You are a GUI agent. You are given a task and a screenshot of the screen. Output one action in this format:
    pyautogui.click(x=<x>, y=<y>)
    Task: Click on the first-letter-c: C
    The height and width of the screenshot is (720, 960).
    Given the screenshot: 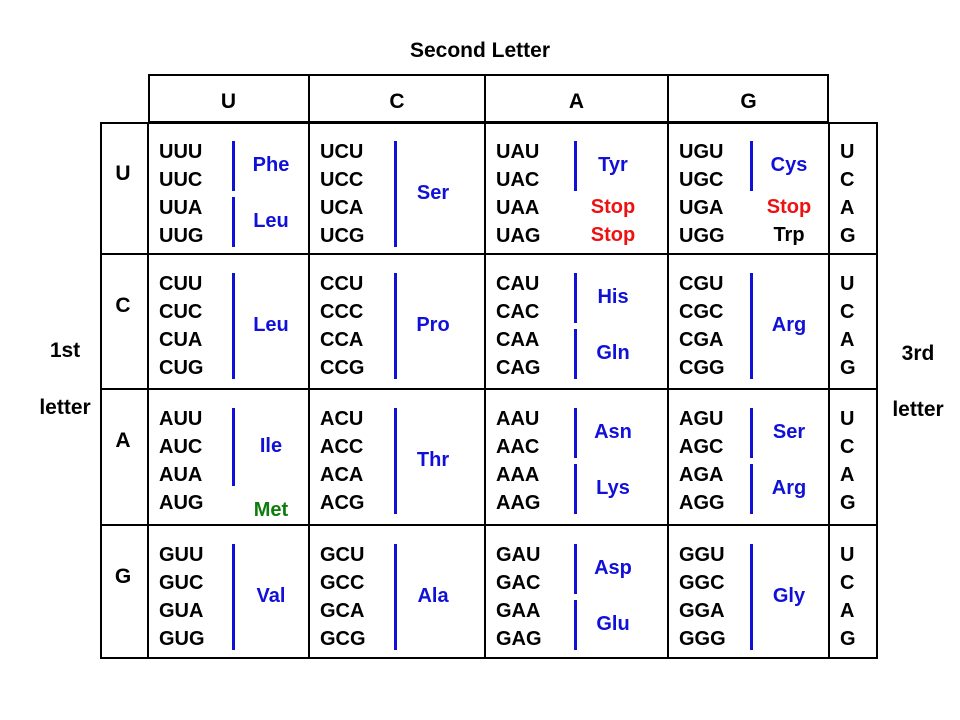 What is the action you would take?
    pyautogui.click(x=123, y=305)
    